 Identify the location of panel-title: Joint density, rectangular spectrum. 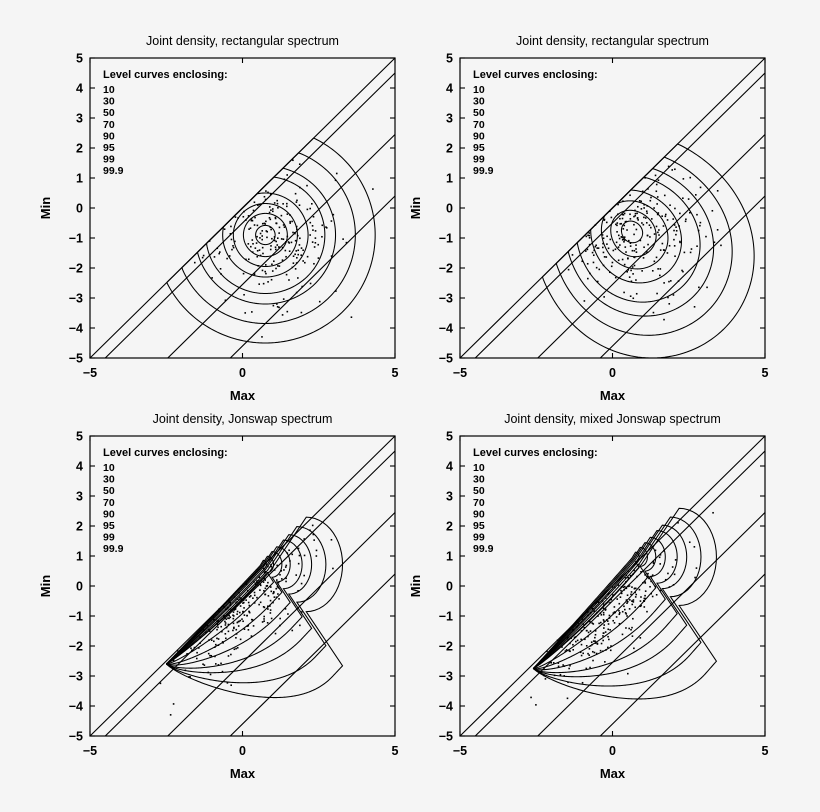
(612, 41).